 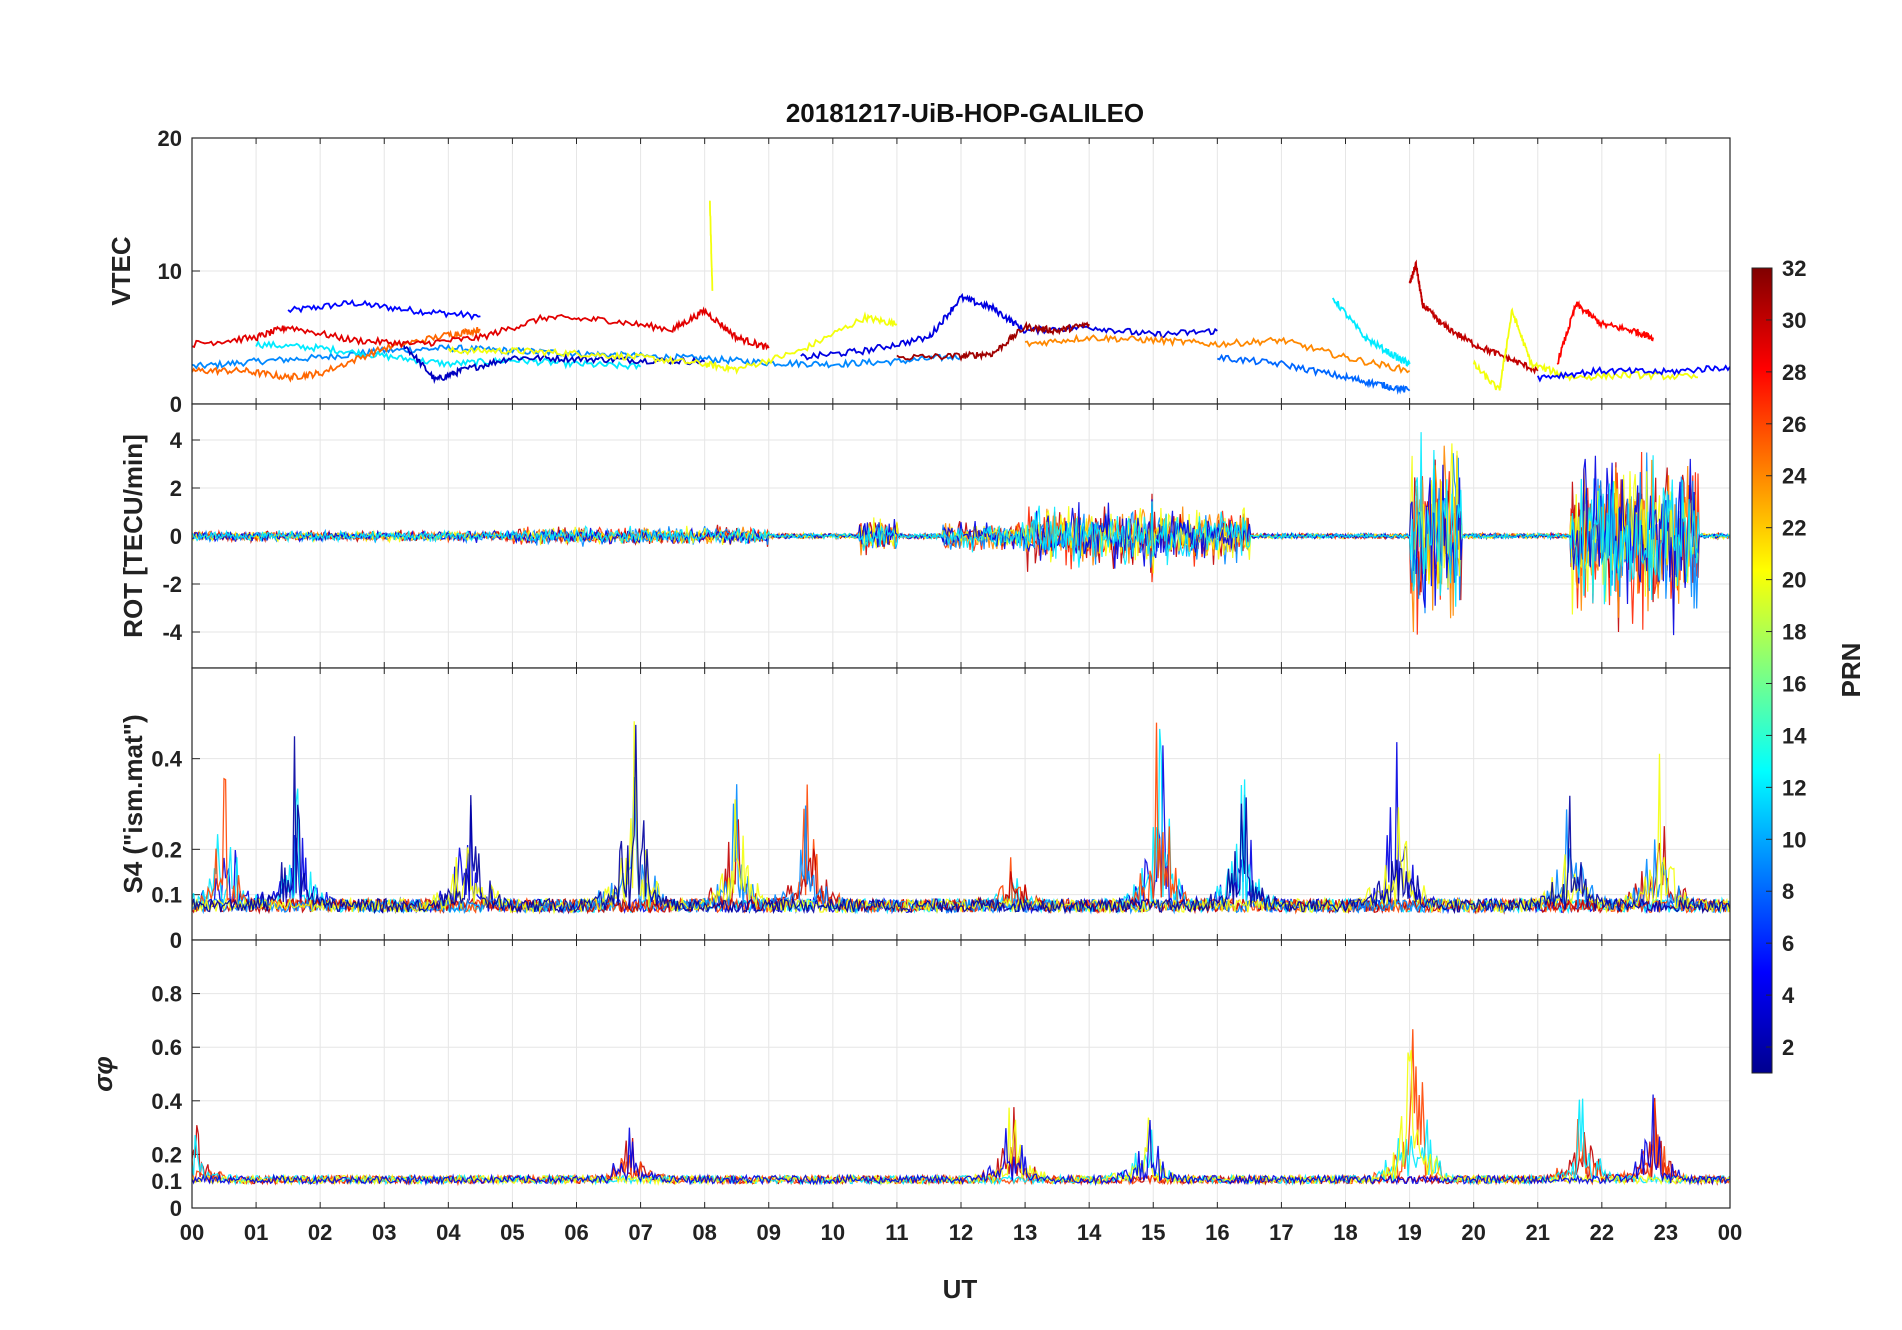 I want to click on colorbar-tick-label: 12, so click(x=1794, y=787).